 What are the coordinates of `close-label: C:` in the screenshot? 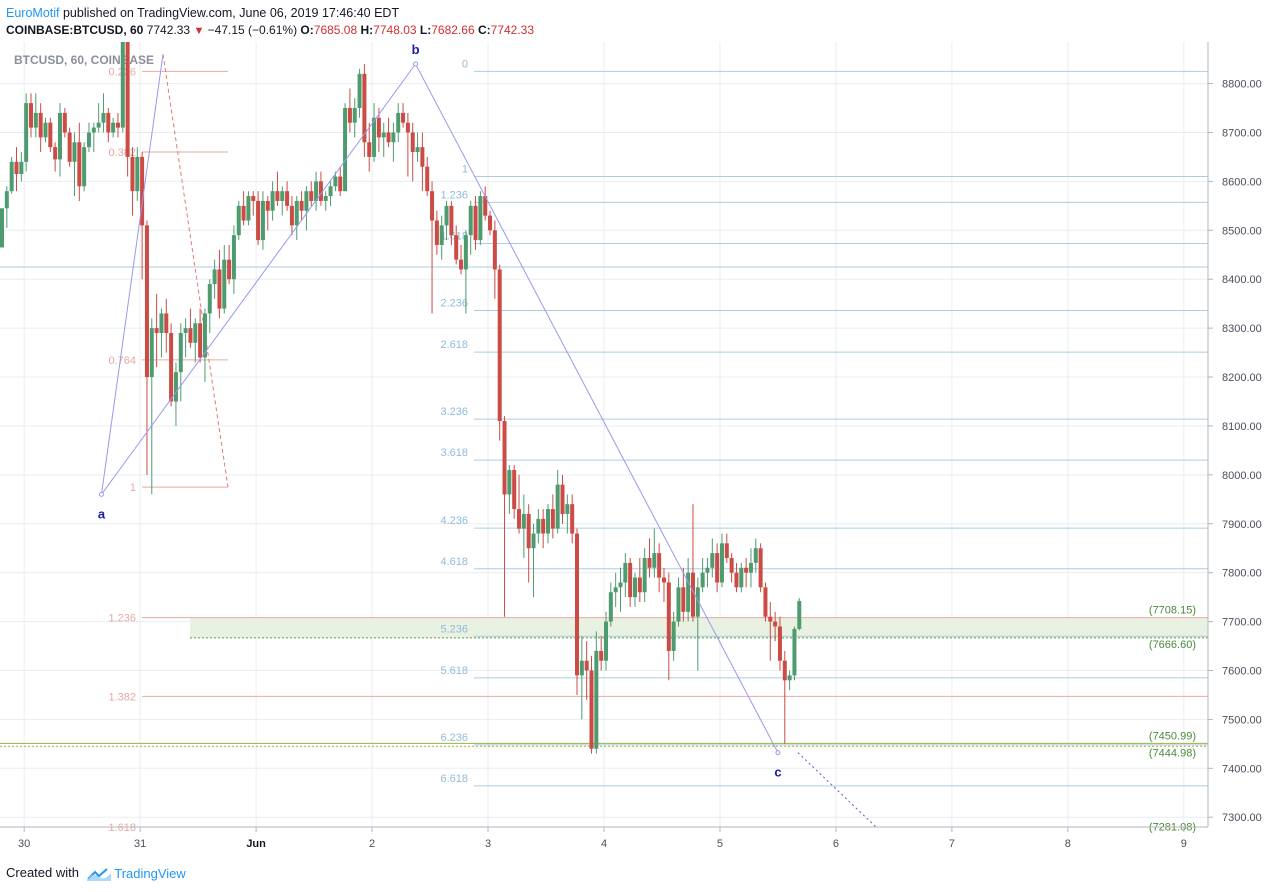 It's located at (484, 30).